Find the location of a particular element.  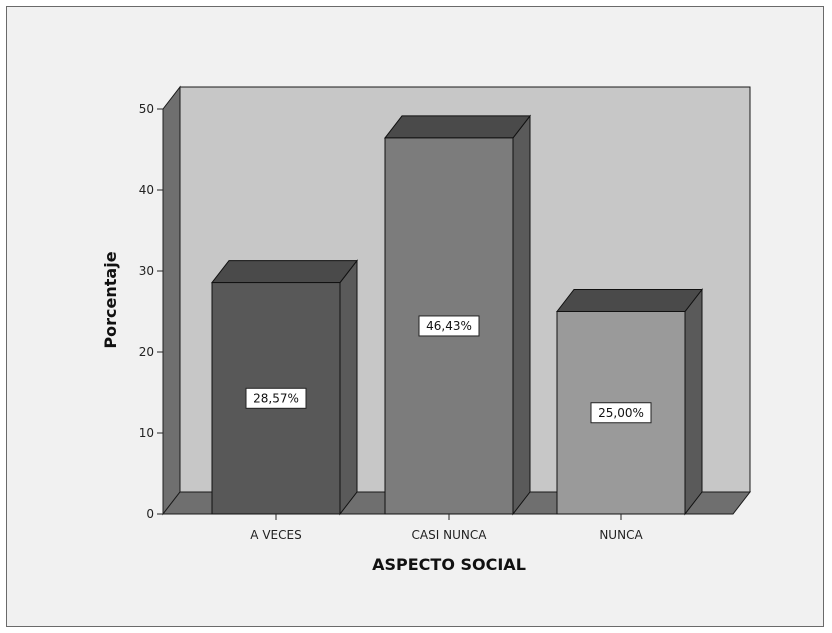

y-tick-label: 0 is located at coordinates (150, 514).